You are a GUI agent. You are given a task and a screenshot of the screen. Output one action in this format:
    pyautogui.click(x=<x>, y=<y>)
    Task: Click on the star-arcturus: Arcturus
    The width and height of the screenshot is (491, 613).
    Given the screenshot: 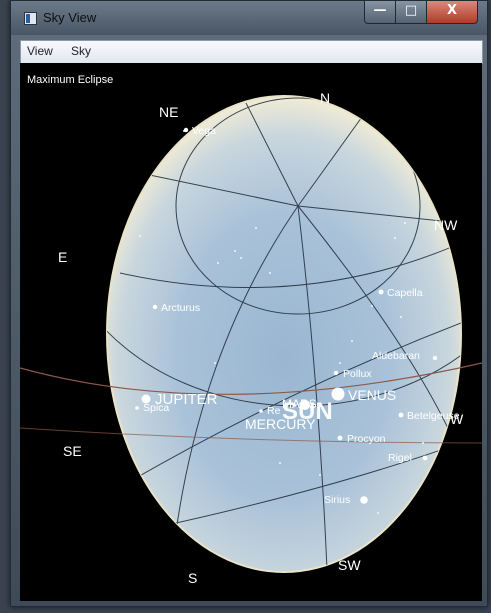 What is the action you would take?
    pyautogui.click(x=176, y=308)
    